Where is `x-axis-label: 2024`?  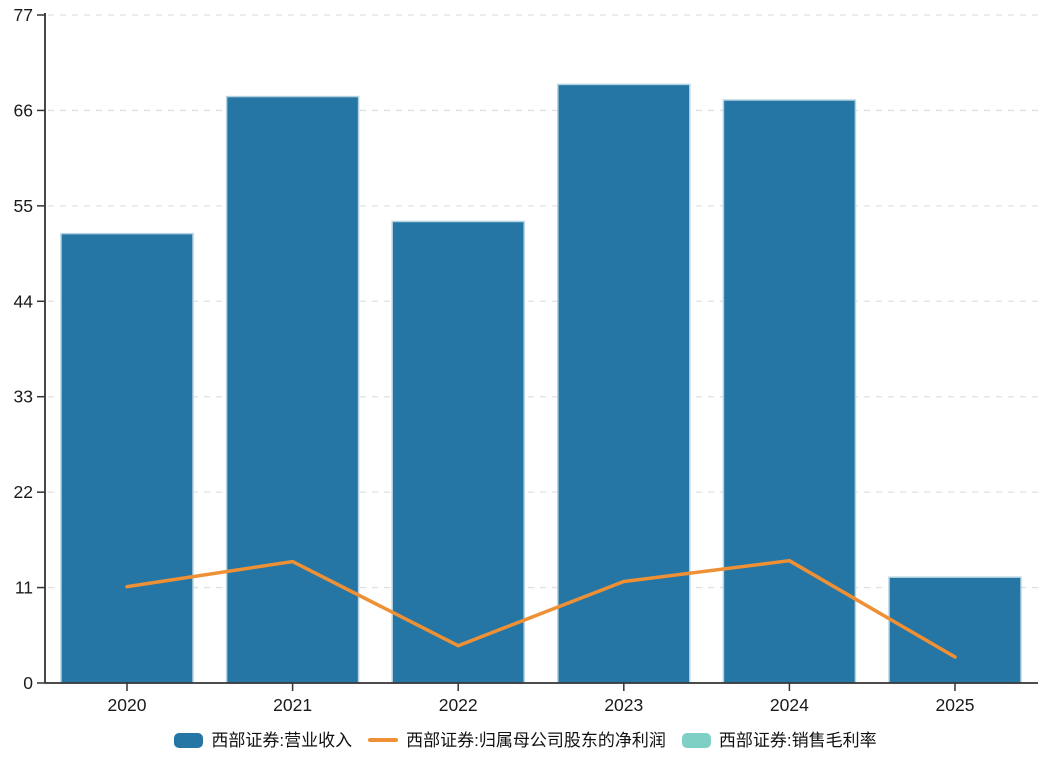 x-axis-label: 2024 is located at coordinates (789, 705).